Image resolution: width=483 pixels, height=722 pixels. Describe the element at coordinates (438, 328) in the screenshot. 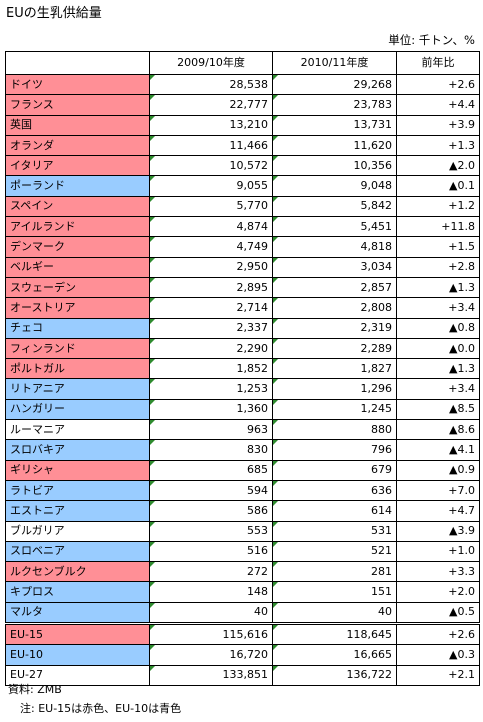

I see `change-cell: ▲0.8` at that location.